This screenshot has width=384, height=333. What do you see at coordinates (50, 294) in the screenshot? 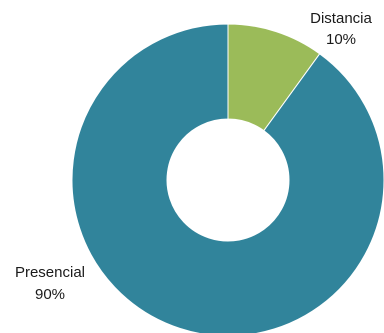
I see `label-presencial-percent: 90%` at bounding box center [50, 294].